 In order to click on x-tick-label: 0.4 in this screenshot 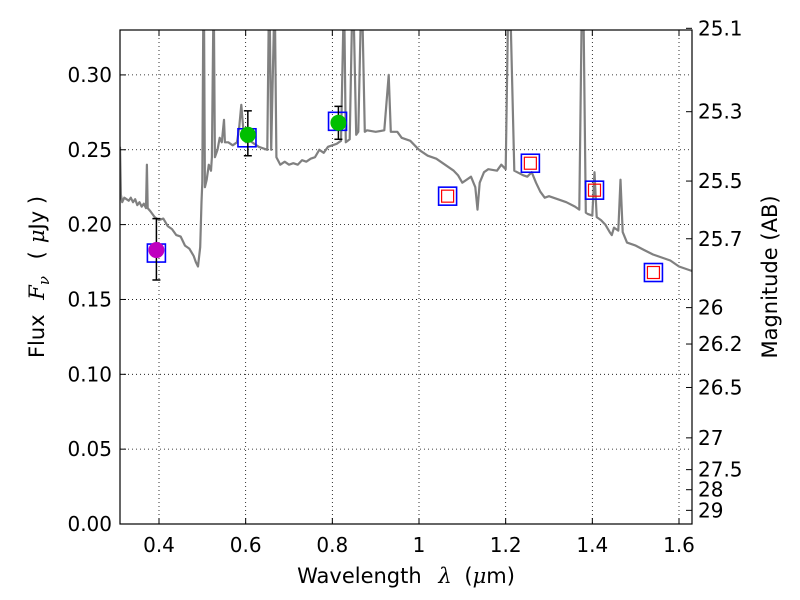, I will do `click(159, 545)`.